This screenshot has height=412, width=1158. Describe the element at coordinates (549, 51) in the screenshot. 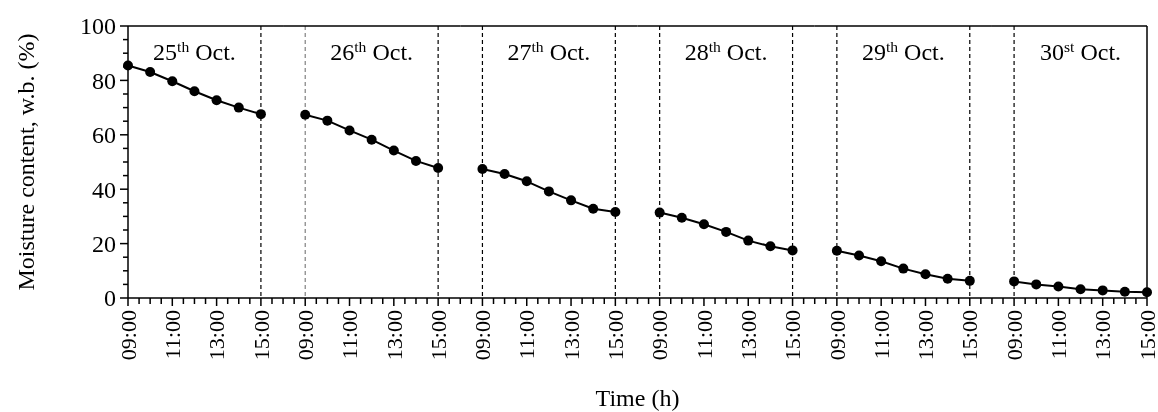

I see `annotation: 27$^{th}$ Oct.` at that location.